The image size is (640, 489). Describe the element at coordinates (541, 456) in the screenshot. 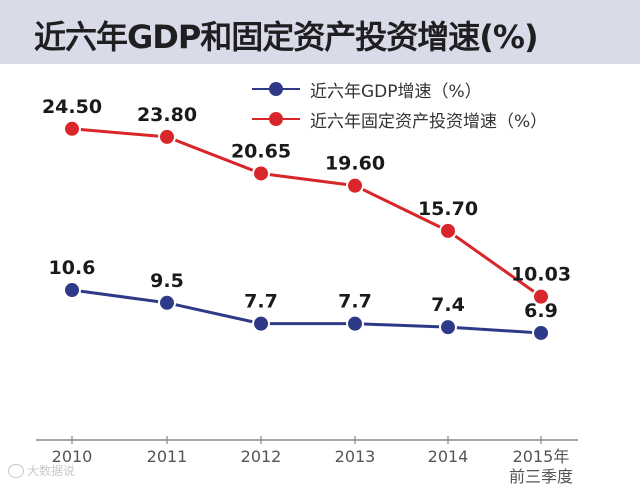

I see `x-tick-label: 2015年` at that location.